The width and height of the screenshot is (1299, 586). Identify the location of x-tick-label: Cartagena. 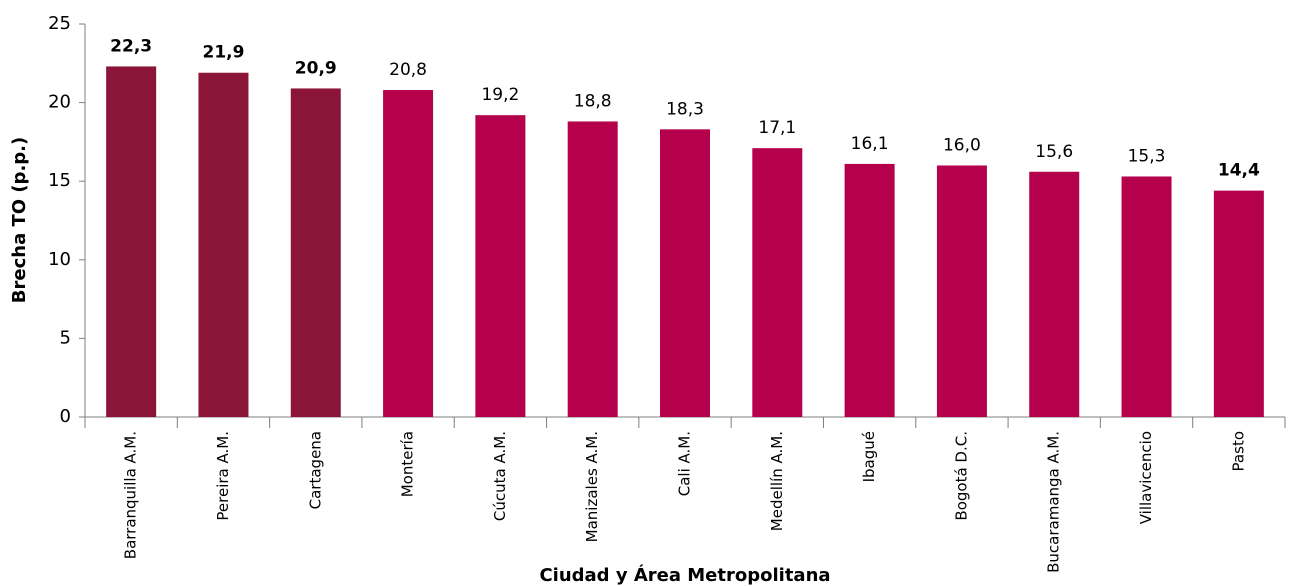
(315, 470).